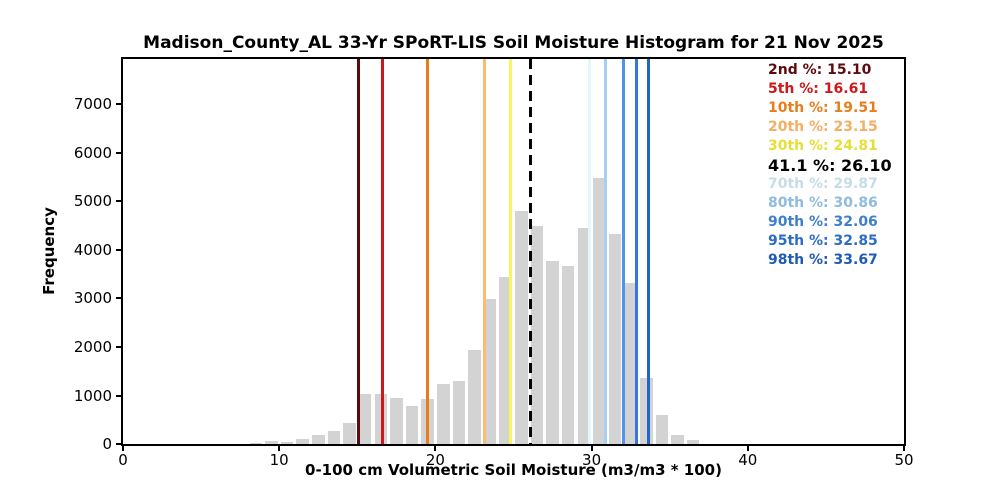 Image resolution: width=1000 pixels, height=500 pixels. I want to click on legend-entry-2nd: 2nd %: 15.10, so click(820, 70).